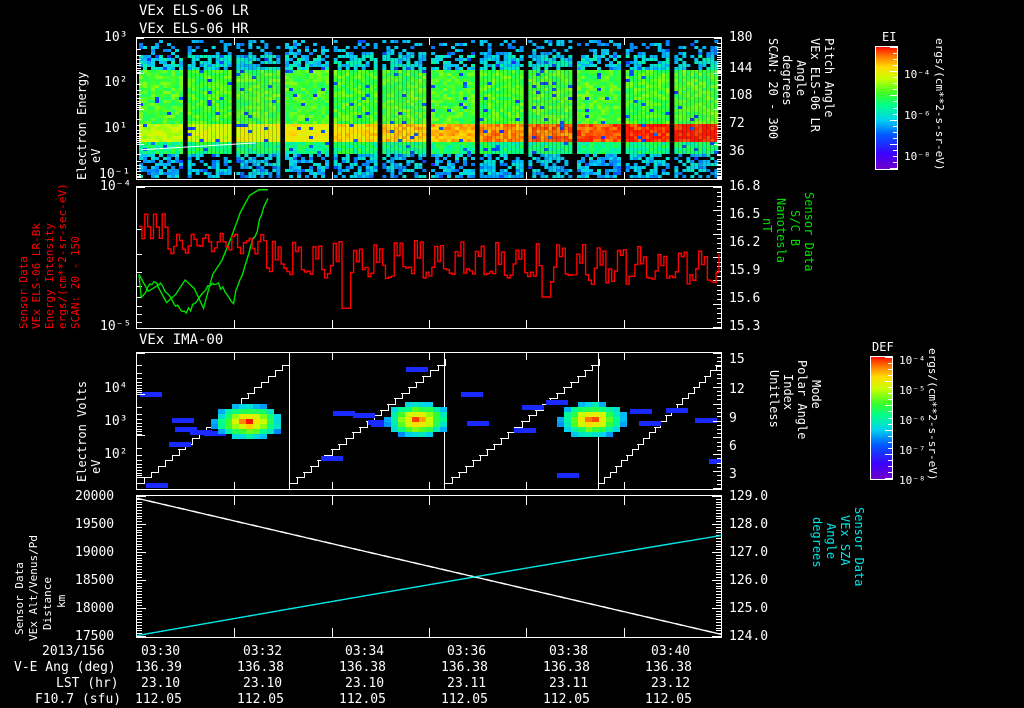  I want to click on colorbar1, so click(886, 108).